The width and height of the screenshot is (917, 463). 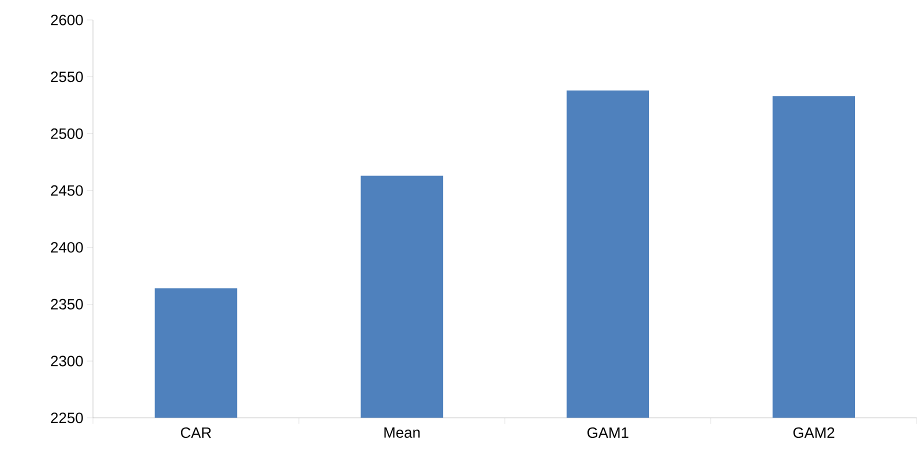 What do you see at coordinates (66, 418) in the screenshot?
I see `y-tick-label: 2250` at bounding box center [66, 418].